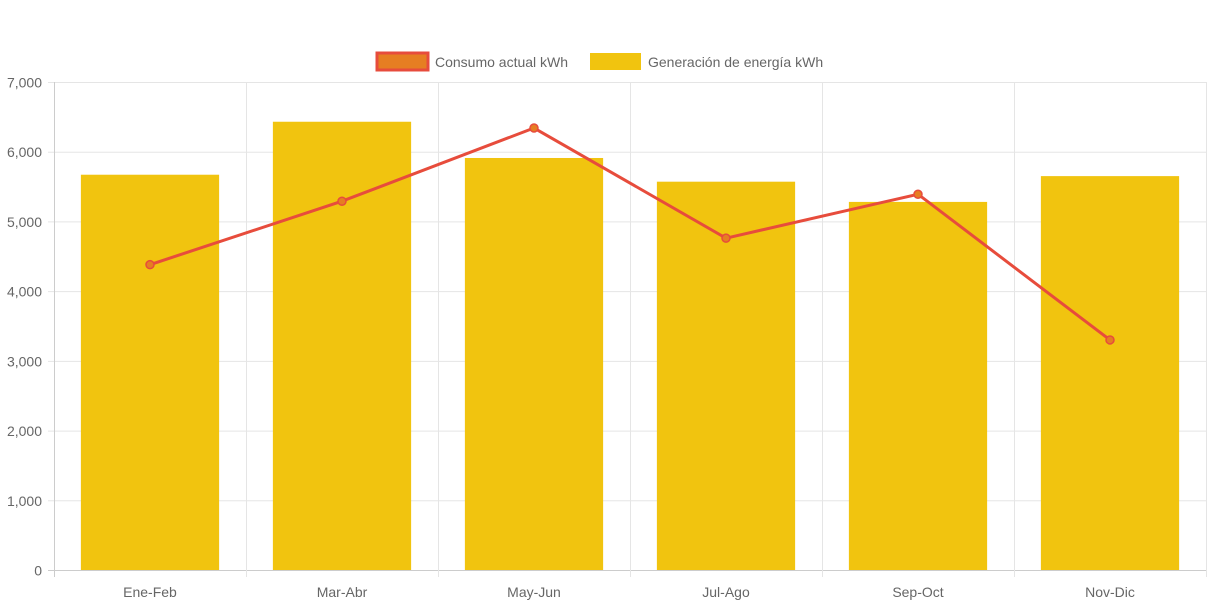  What do you see at coordinates (24, 327) in the screenshot?
I see `y-axis: 0 1,000 2,000 3,000 4,000 5,000 6,000 7,000` at bounding box center [24, 327].